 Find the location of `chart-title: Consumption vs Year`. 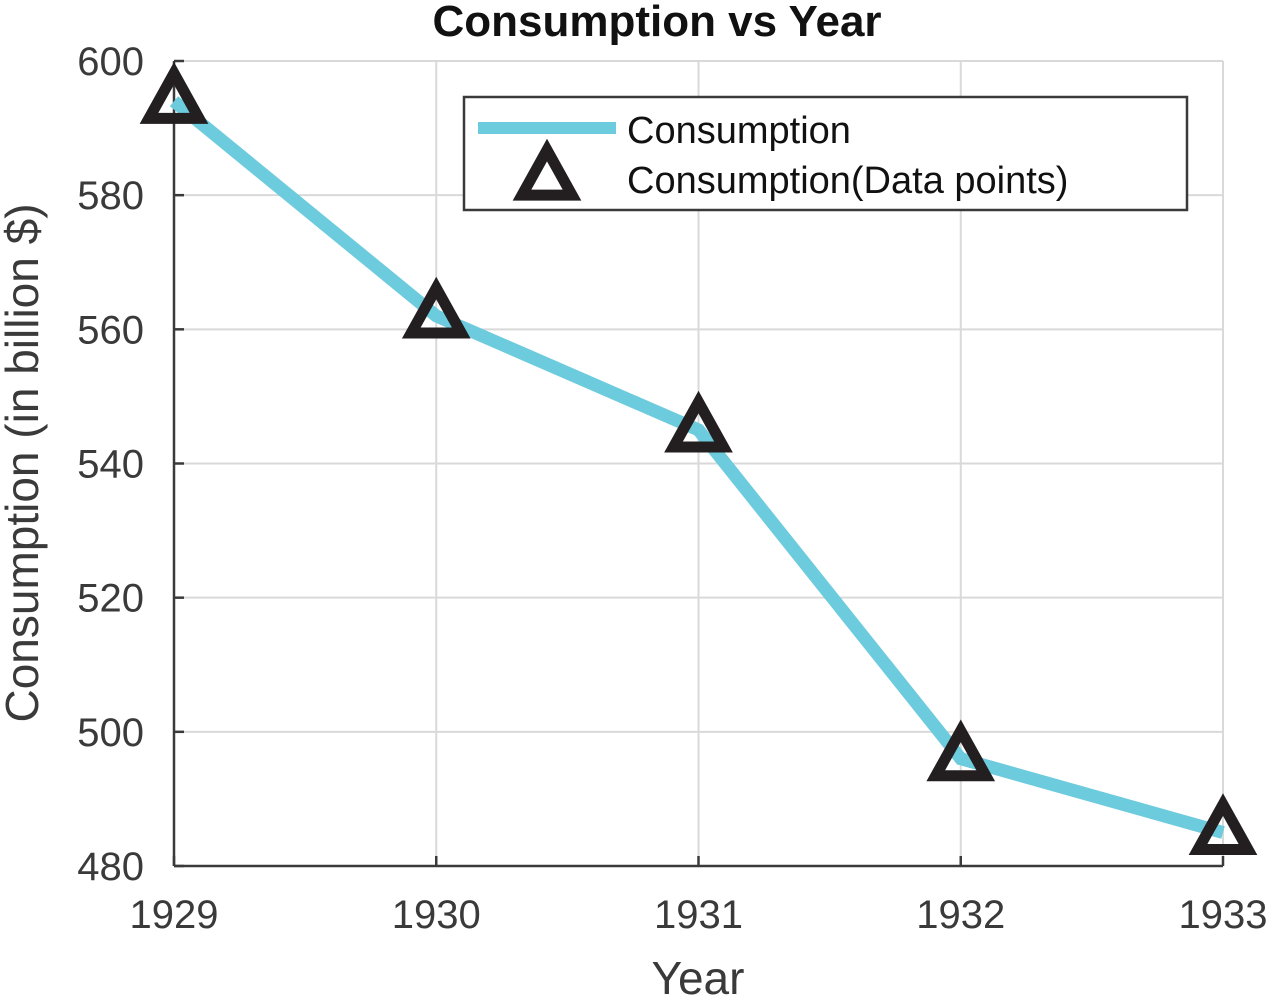

chart-title: Consumption vs Year is located at coordinates (656, 23).